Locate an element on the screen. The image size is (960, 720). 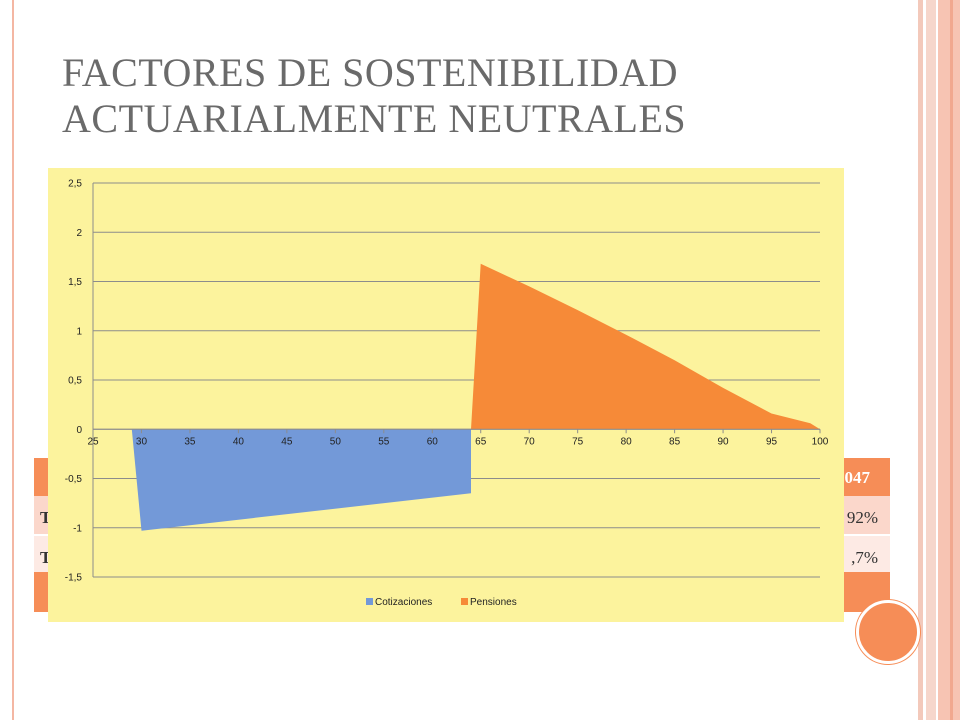
y-tick-label: 0,5 is located at coordinates (75, 381).